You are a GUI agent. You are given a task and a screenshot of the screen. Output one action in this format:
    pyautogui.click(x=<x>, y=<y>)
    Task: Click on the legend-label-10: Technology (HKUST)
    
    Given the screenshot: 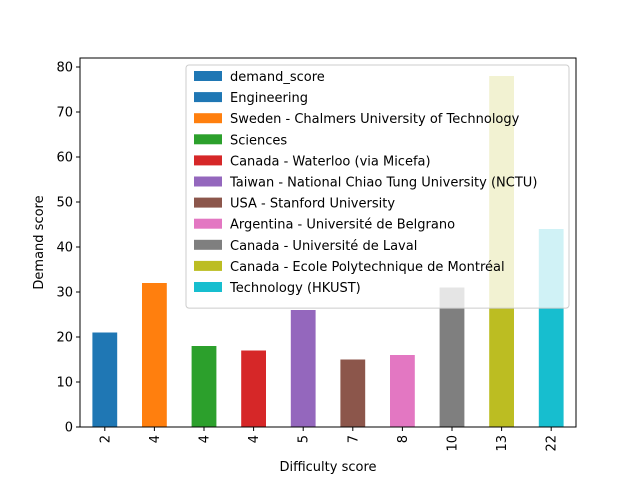 What is the action you would take?
    pyautogui.click(x=295, y=288)
    